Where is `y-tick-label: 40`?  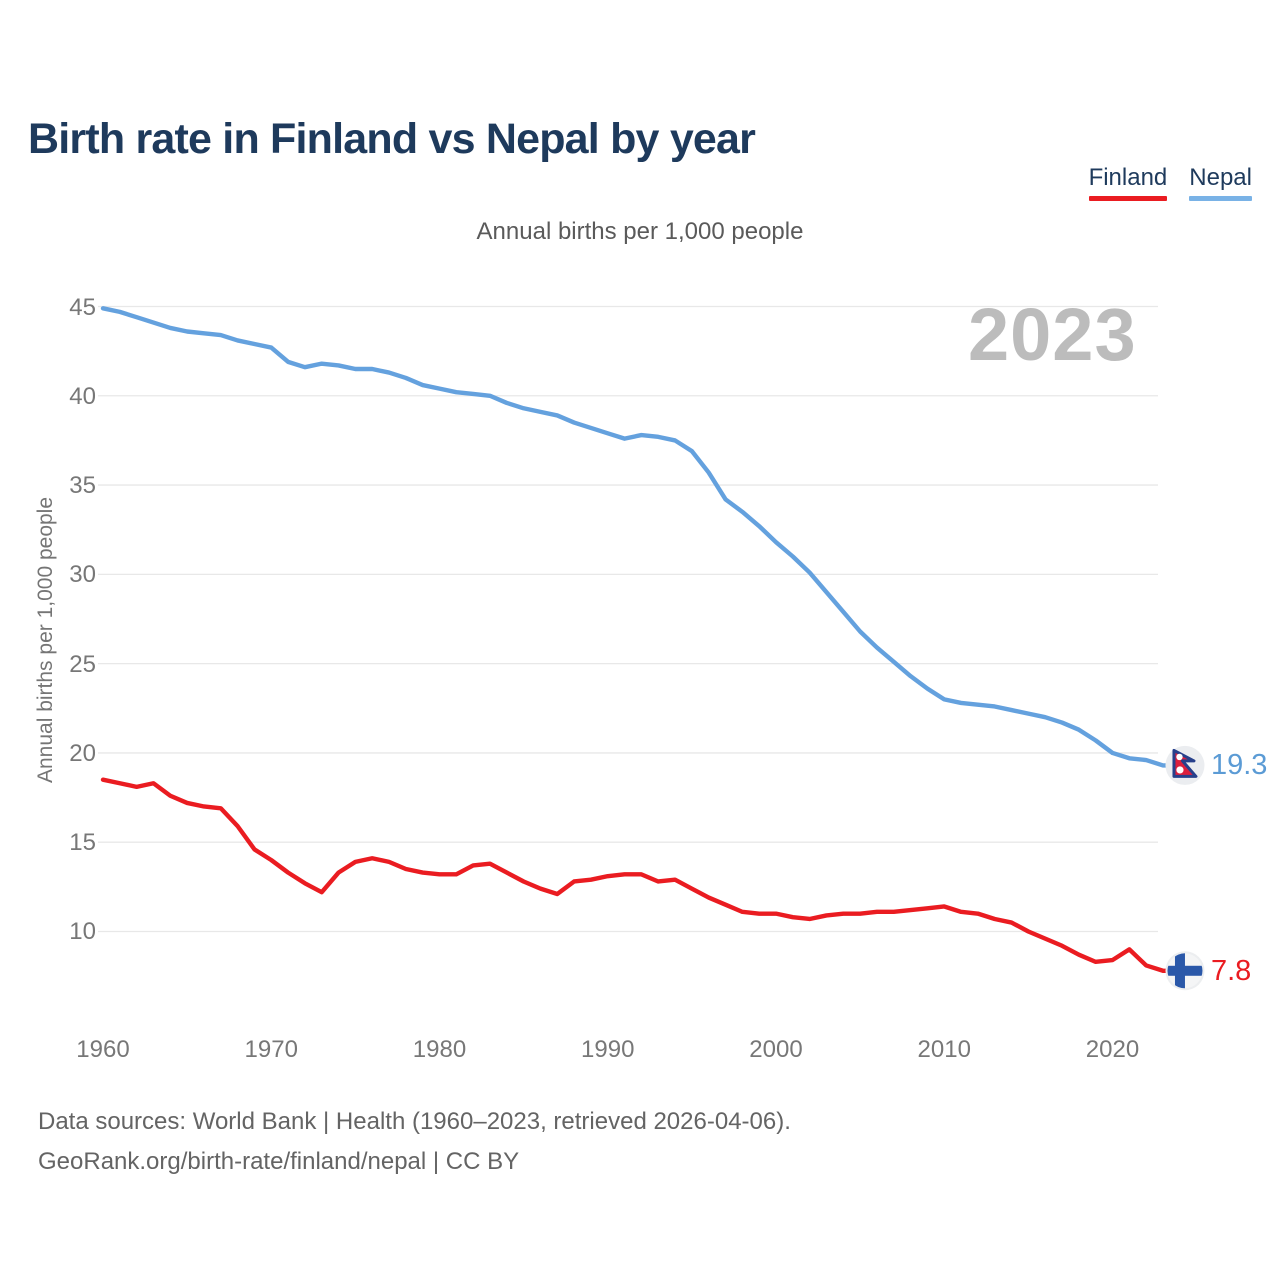 y-tick-label: 40 is located at coordinates (82, 396).